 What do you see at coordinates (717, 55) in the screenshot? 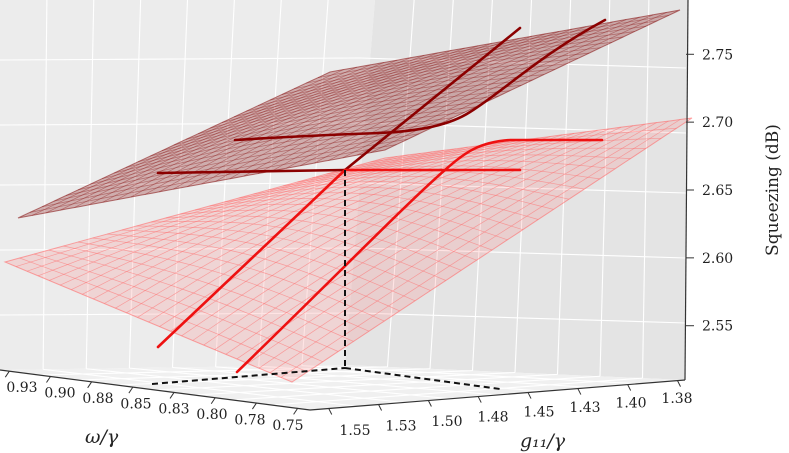
I see `z-tick-label: 2.75` at bounding box center [717, 55].